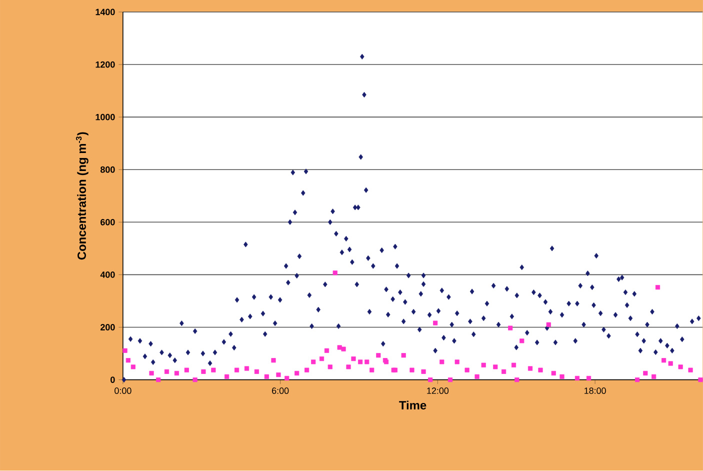 This screenshot has width=703, height=471. Describe the element at coordinates (105, 64) in the screenshot. I see `y-tick-label: 1200` at that location.